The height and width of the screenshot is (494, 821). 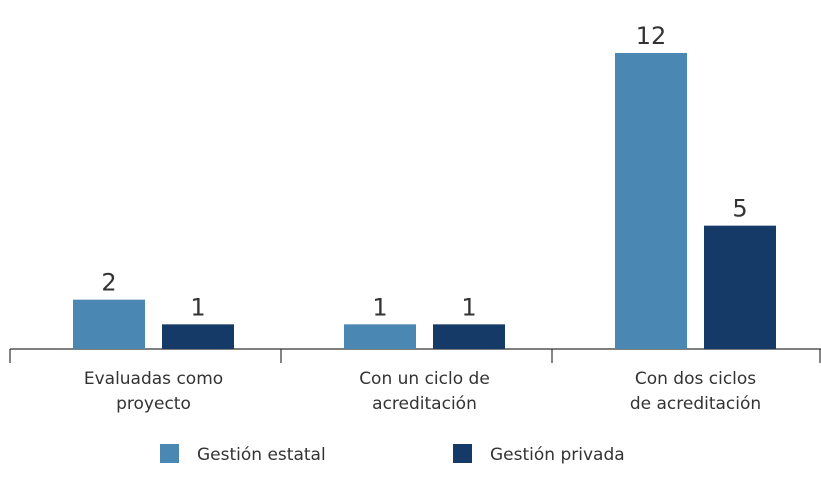 I want to click on legend-label: Gestión privada, so click(x=557, y=455).